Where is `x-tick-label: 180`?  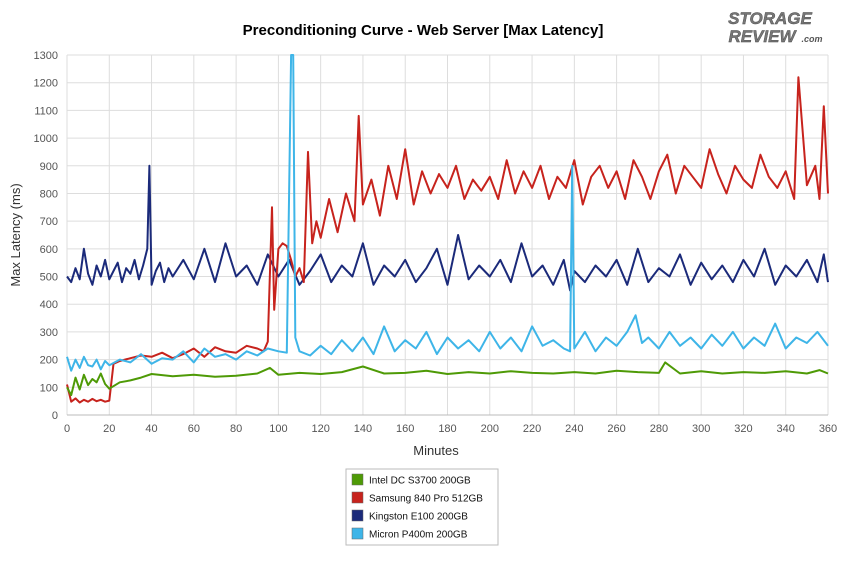 x-tick-label: 180 is located at coordinates (447, 429).